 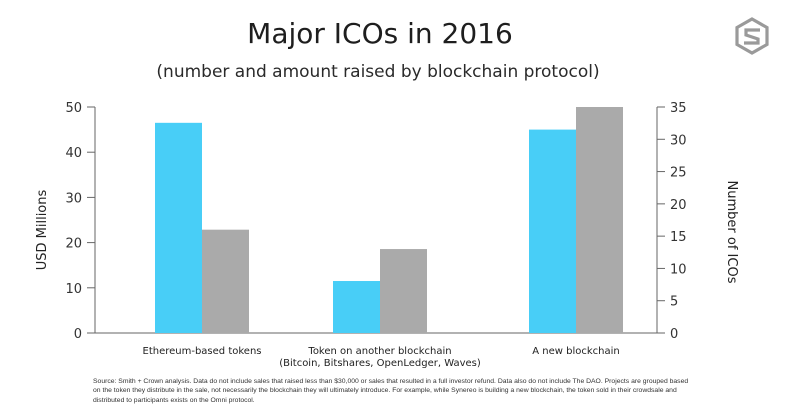 What do you see at coordinates (752, 36) in the screenshot?
I see `brand-logo-icon` at bounding box center [752, 36].